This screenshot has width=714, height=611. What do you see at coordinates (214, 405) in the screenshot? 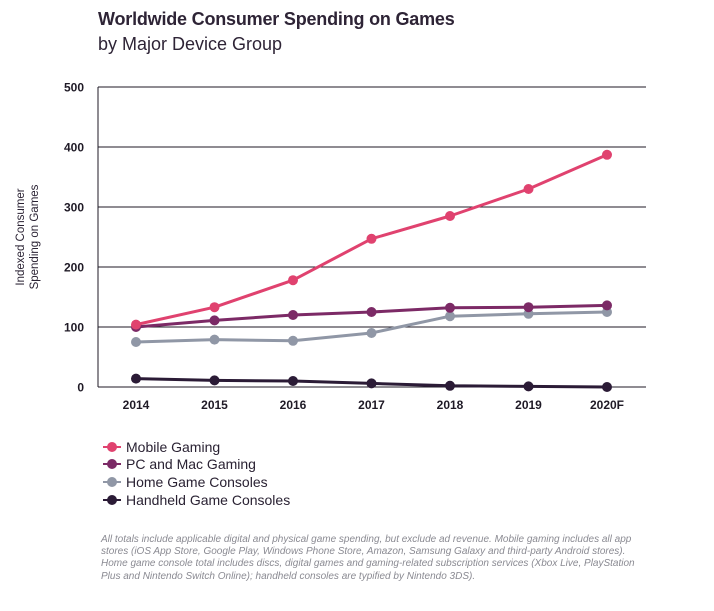
I see `x-tick-label: 2015` at bounding box center [214, 405].